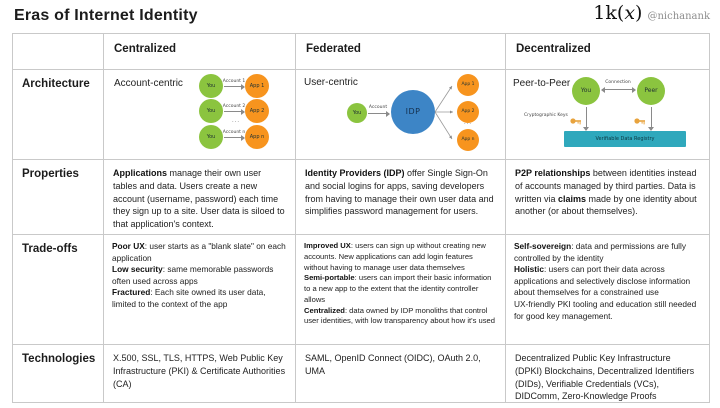  What do you see at coordinates (630, 13) in the screenshot?
I see `brand-x: x` at bounding box center [630, 13].